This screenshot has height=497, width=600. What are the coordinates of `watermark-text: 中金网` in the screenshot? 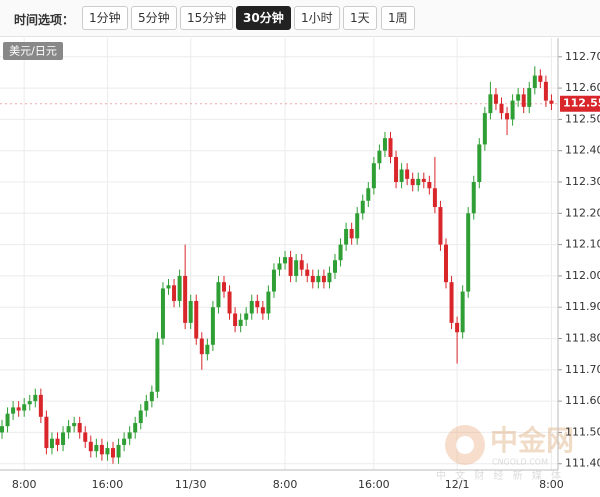 It's located at (532, 440).